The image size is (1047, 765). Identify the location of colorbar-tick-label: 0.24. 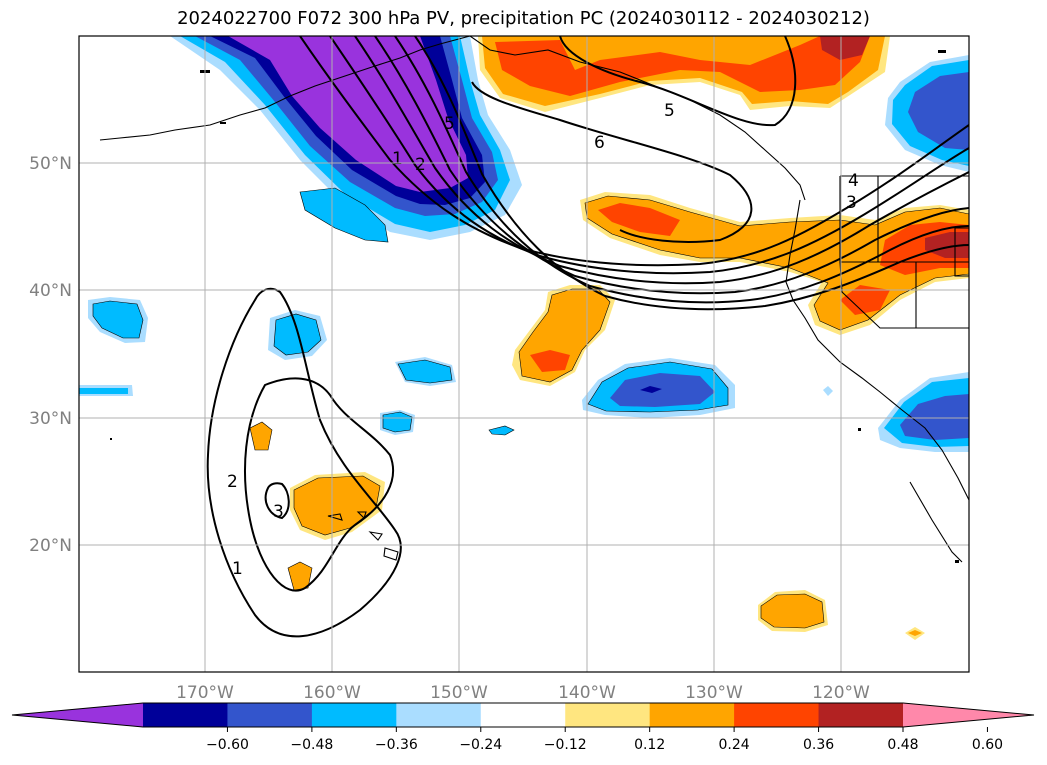
(734, 745).